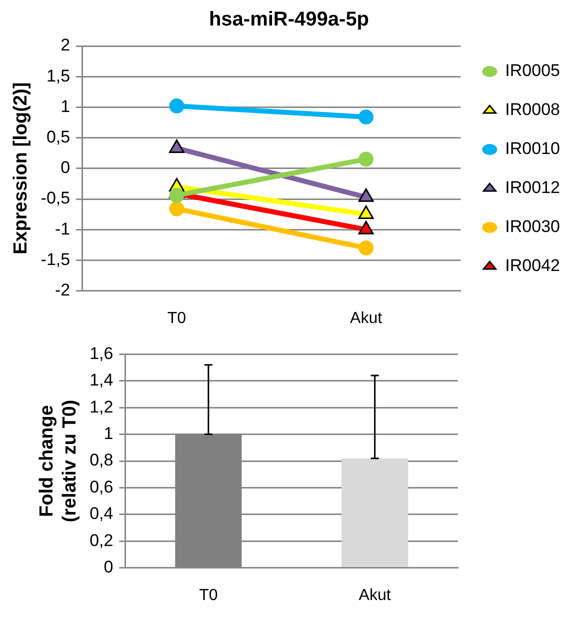 The image size is (570, 619). Describe the element at coordinates (62, 228) in the screenshot. I see `y-tick-label: -1` at that location.